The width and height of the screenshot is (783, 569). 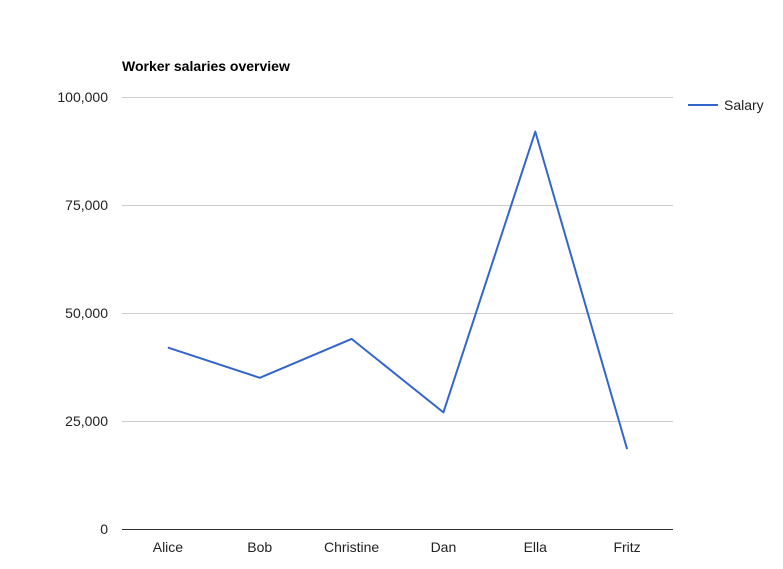 I want to click on x-tick-label: Fritz, so click(x=626, y=547).